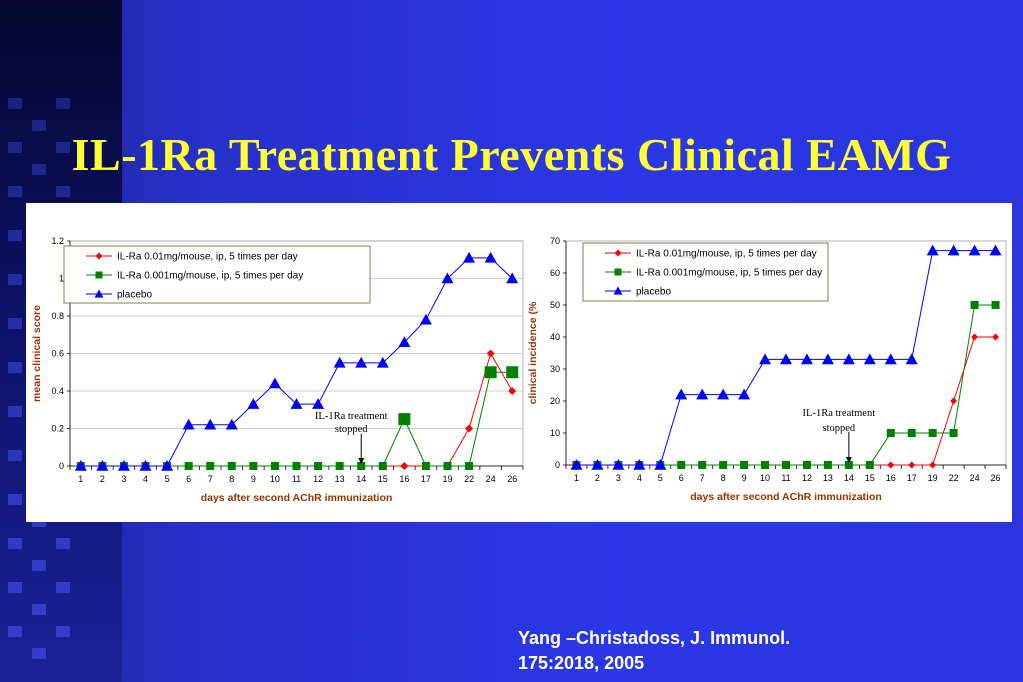 This screenshot has height=682, width=1023. What do you see at coordinates (217, 274) in the screenshot?
I see `chart1-legend-box` at bounding box center [217, 274].